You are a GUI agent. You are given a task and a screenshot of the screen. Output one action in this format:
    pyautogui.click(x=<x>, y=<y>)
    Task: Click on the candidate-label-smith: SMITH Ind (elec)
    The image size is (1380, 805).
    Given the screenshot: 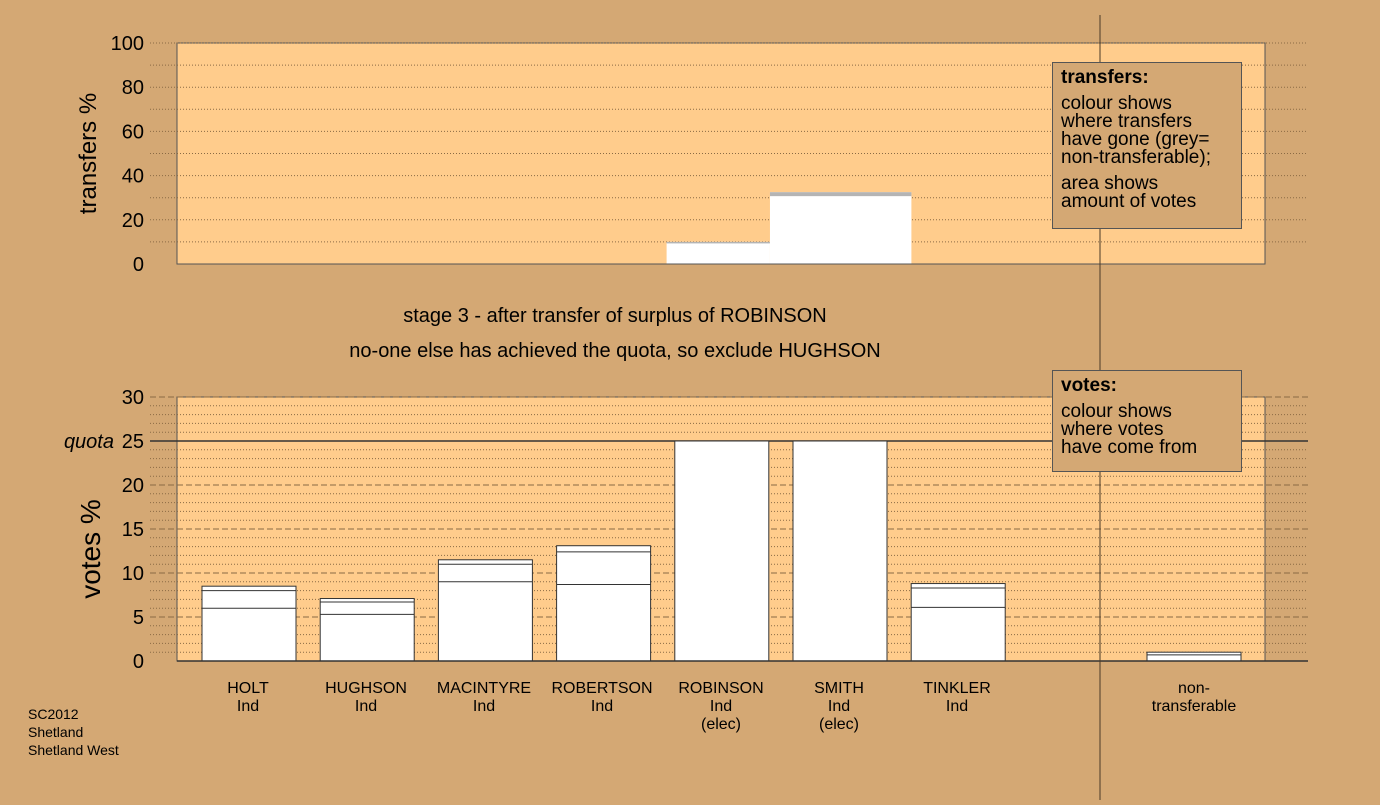 What is the action you would take?
    pyautogui.click(x=839, y=707)
    